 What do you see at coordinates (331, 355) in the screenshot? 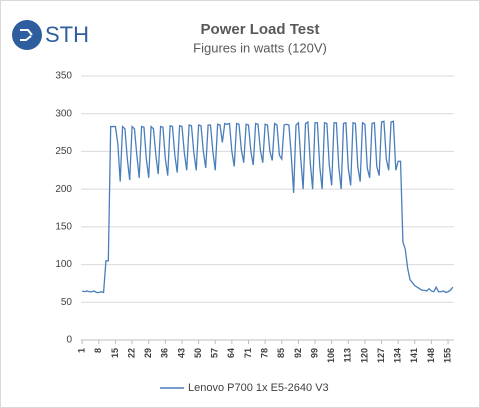
I see `x-tick-label: 106` at bounding box center [331, 355].